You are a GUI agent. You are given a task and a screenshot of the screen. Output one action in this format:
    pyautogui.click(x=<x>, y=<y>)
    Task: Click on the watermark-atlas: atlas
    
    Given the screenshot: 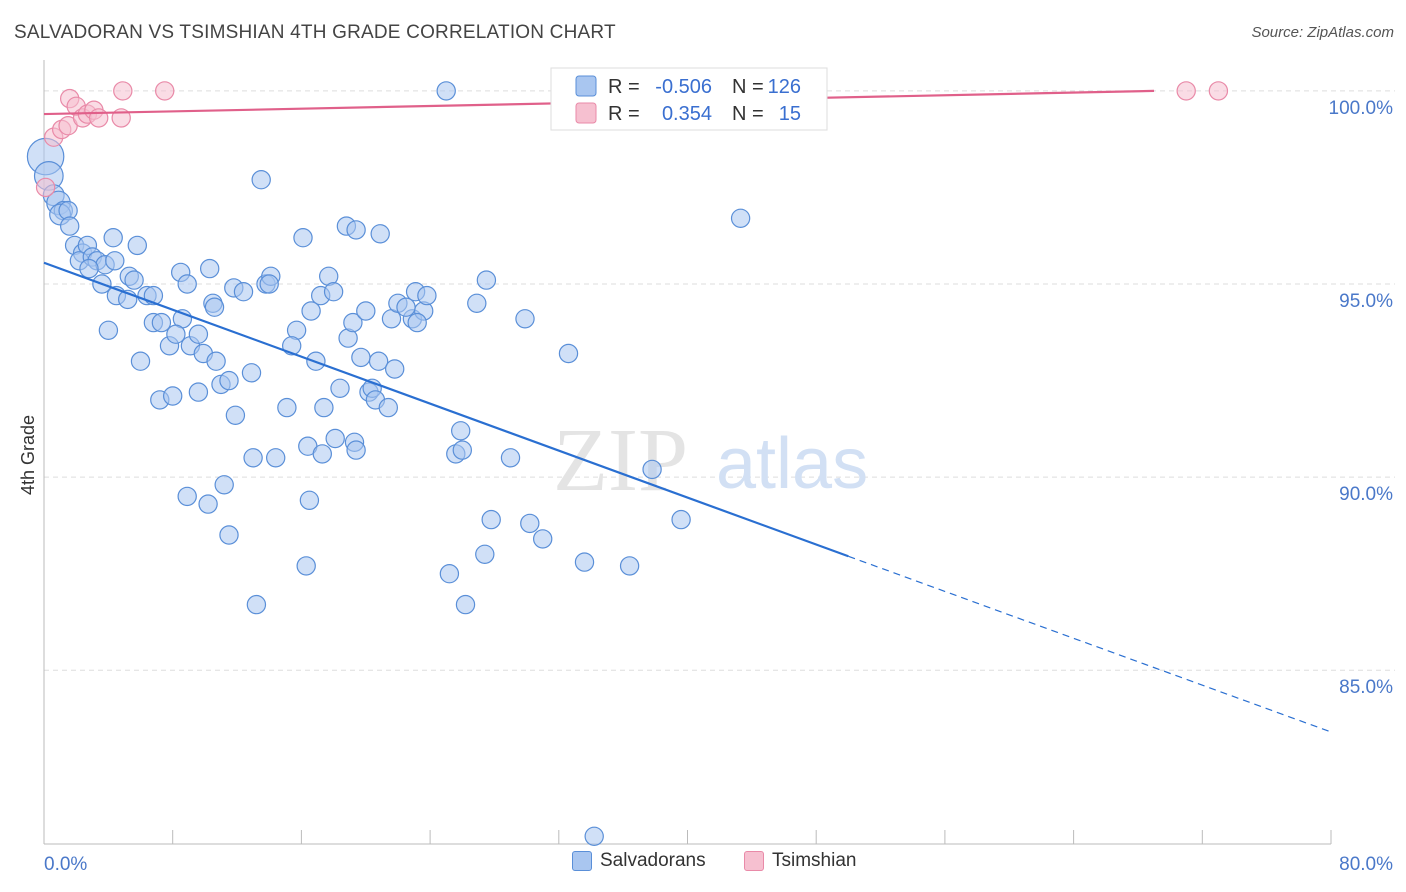 What is the action you would take?
    pyautogui.click(x=792, y=464)
    